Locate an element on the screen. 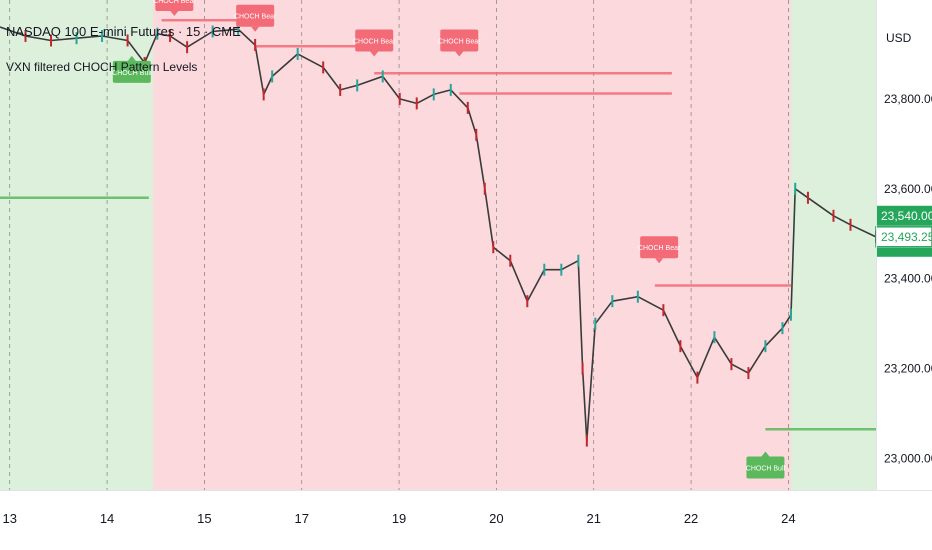 The image size is (932, 550). x-tick-label: 19 is located at coordinates (399, 518).